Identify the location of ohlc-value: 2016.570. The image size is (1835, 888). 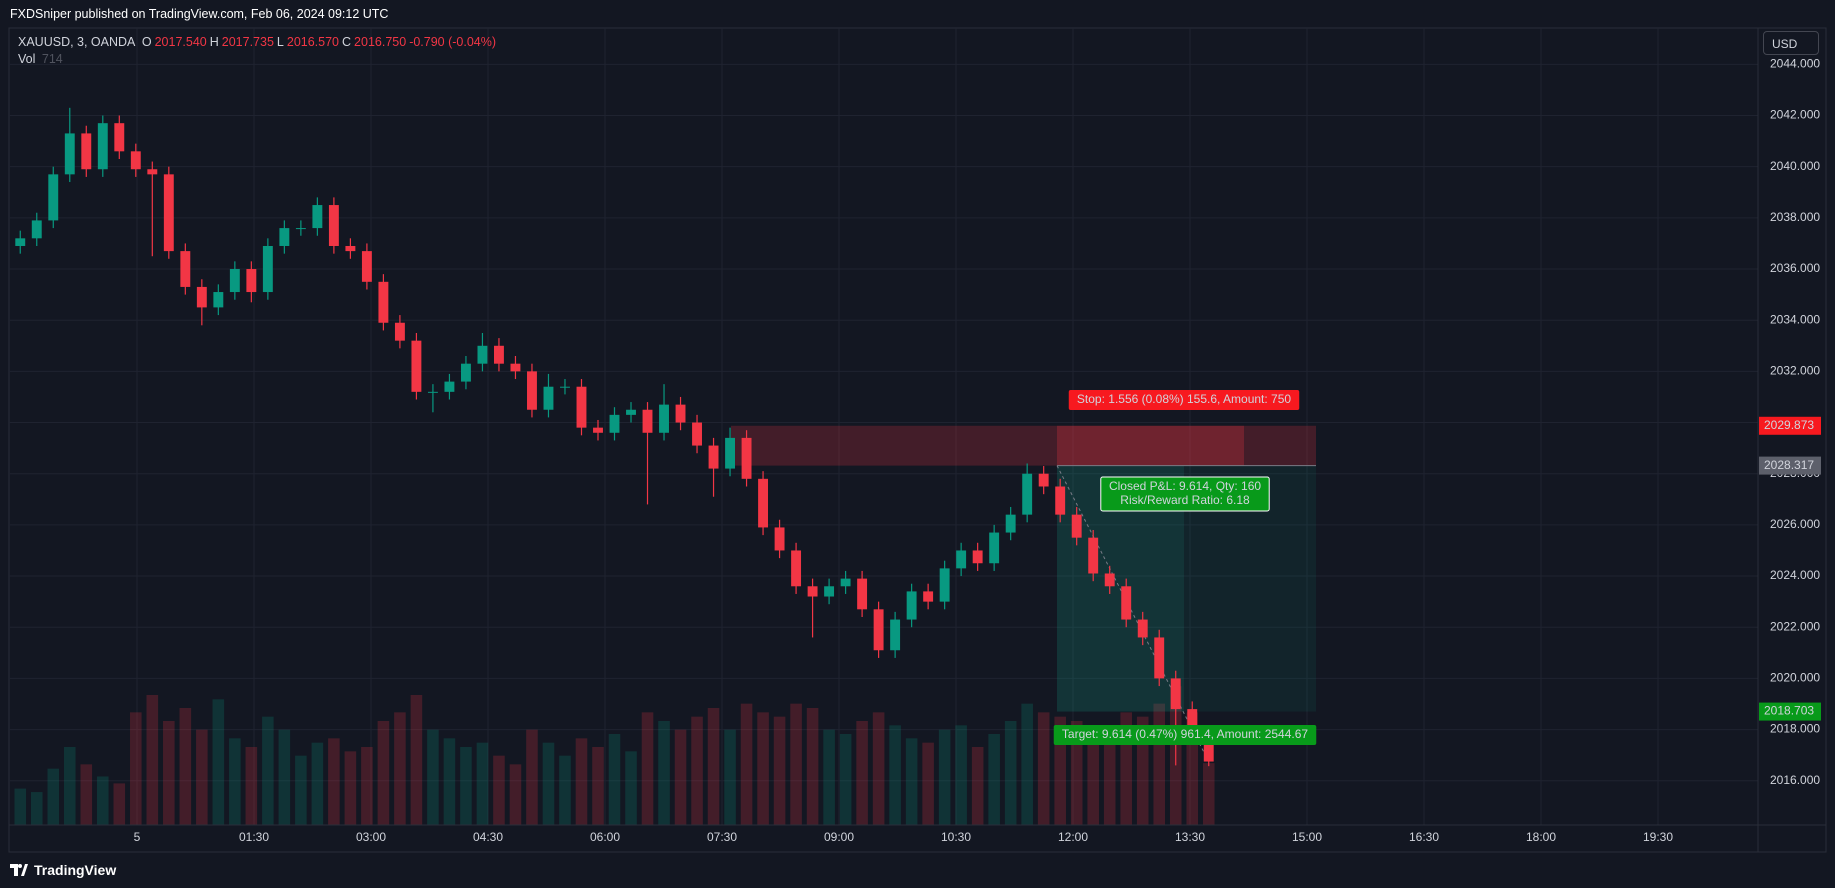
(313, 42).